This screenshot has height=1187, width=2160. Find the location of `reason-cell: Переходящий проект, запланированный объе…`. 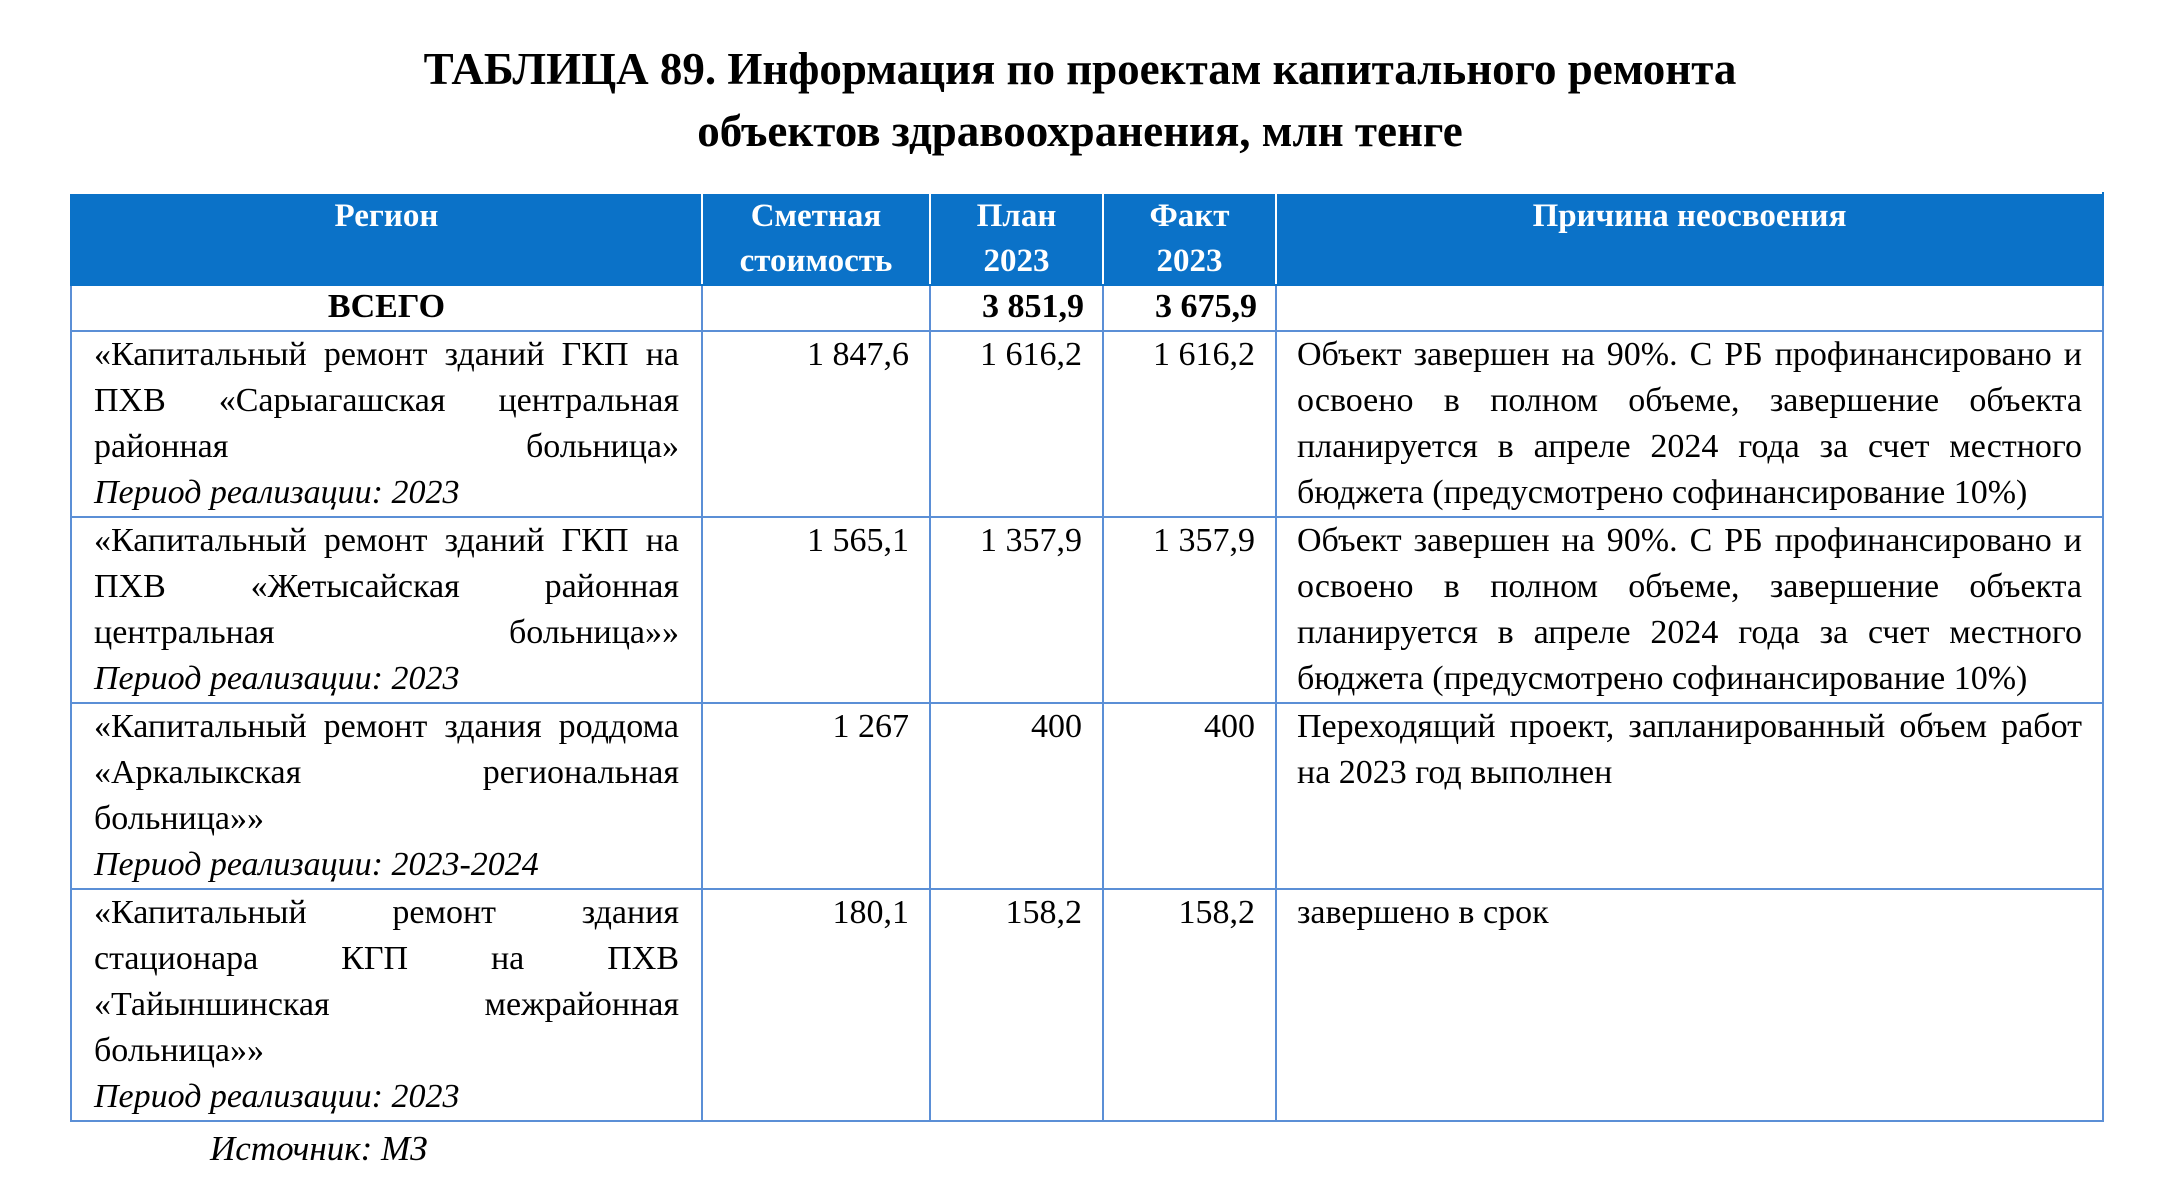

reason-cell: Переходящий проект, запланированный объе… is located at coordinates (1689, 796).